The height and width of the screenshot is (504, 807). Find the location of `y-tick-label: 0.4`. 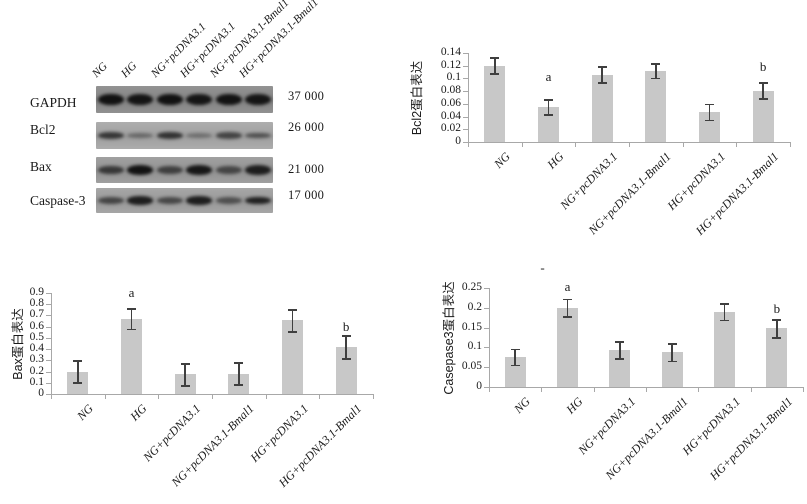

y-tick-label: 0.4 is located at coordinates (36, 348).